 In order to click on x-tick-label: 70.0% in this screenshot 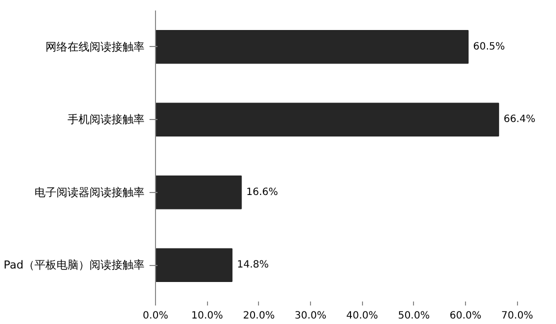, I will do `click(517, 316)`.